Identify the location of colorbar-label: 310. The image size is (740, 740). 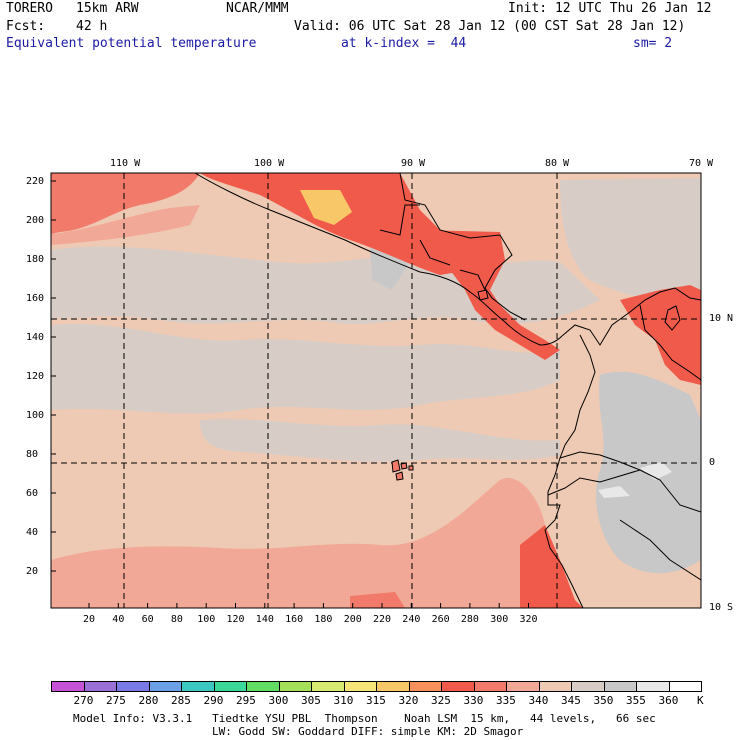
(343, 700).